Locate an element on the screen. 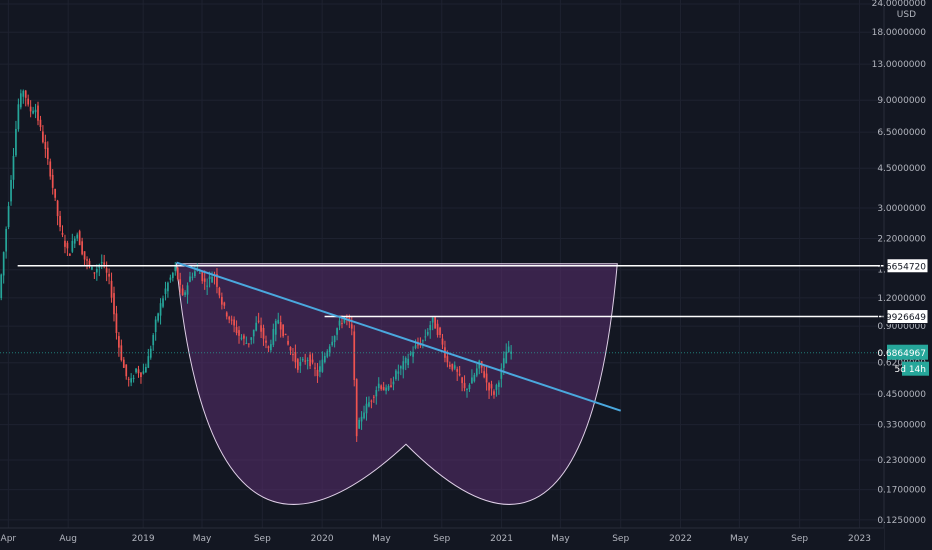 This screenshot has height=550, width=932. y-tick-label: 0.9000000 is located at coordinates (901, 327).